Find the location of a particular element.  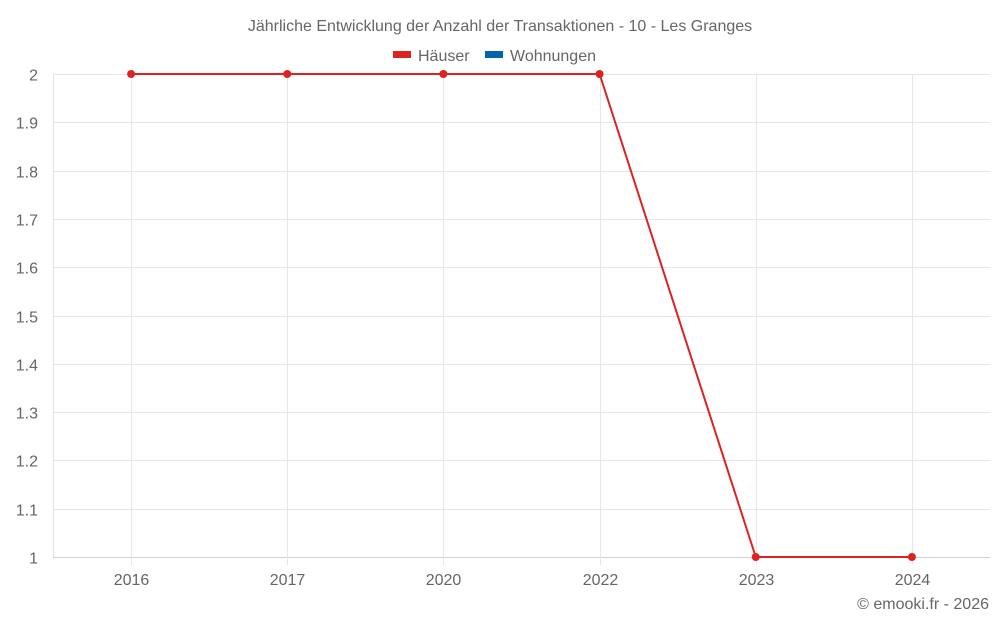

legend: Häuser Wohnungen is located at coordinates (494, 56).